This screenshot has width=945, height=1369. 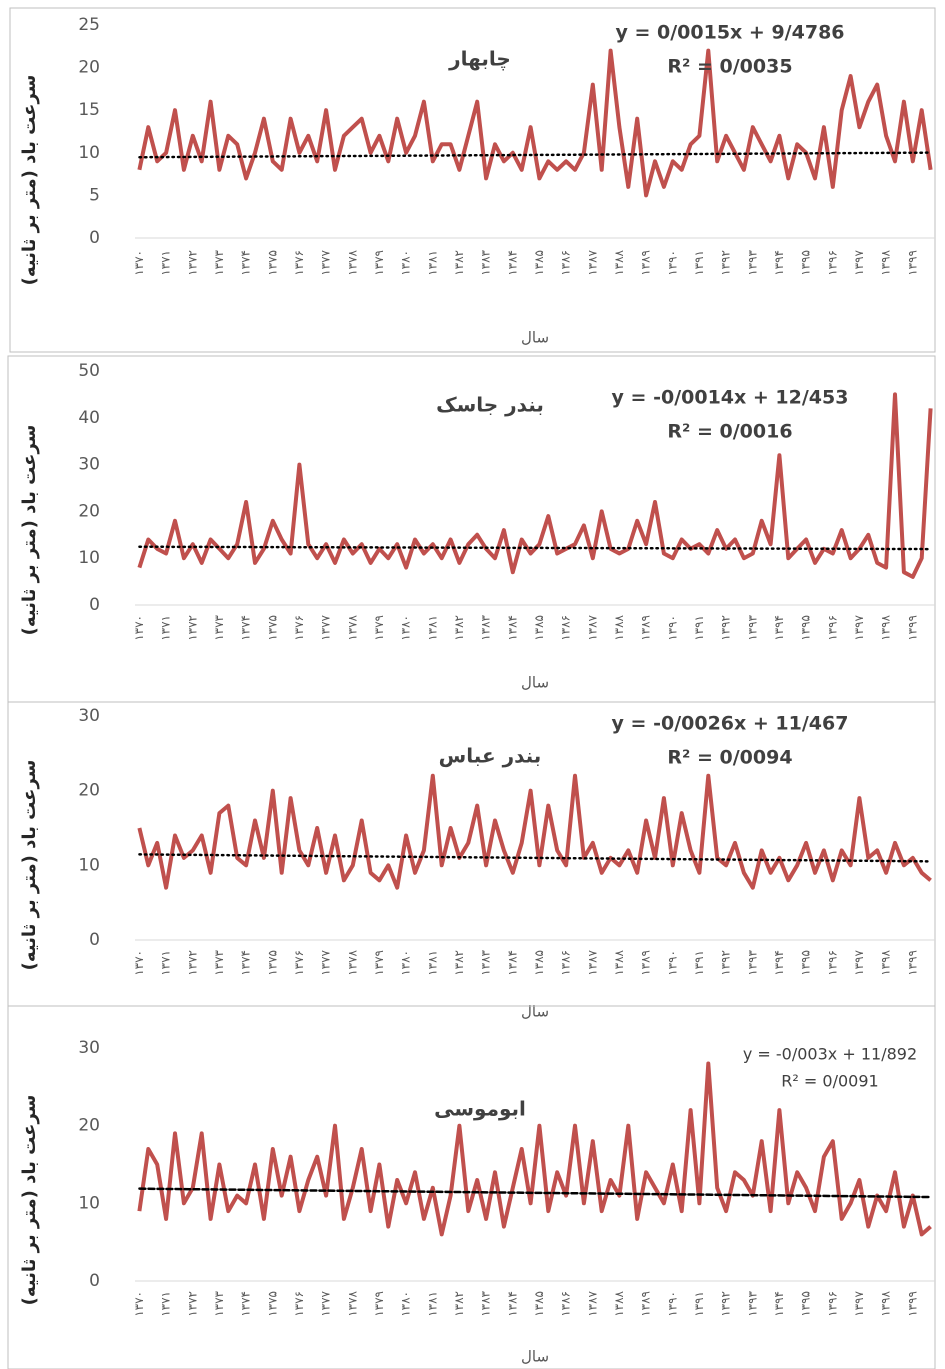 What do you see at coordinates (512, 263) in the screenshot?
I see `x-tick-label: ۱۳۸۴` at bounding box center [512, 263].